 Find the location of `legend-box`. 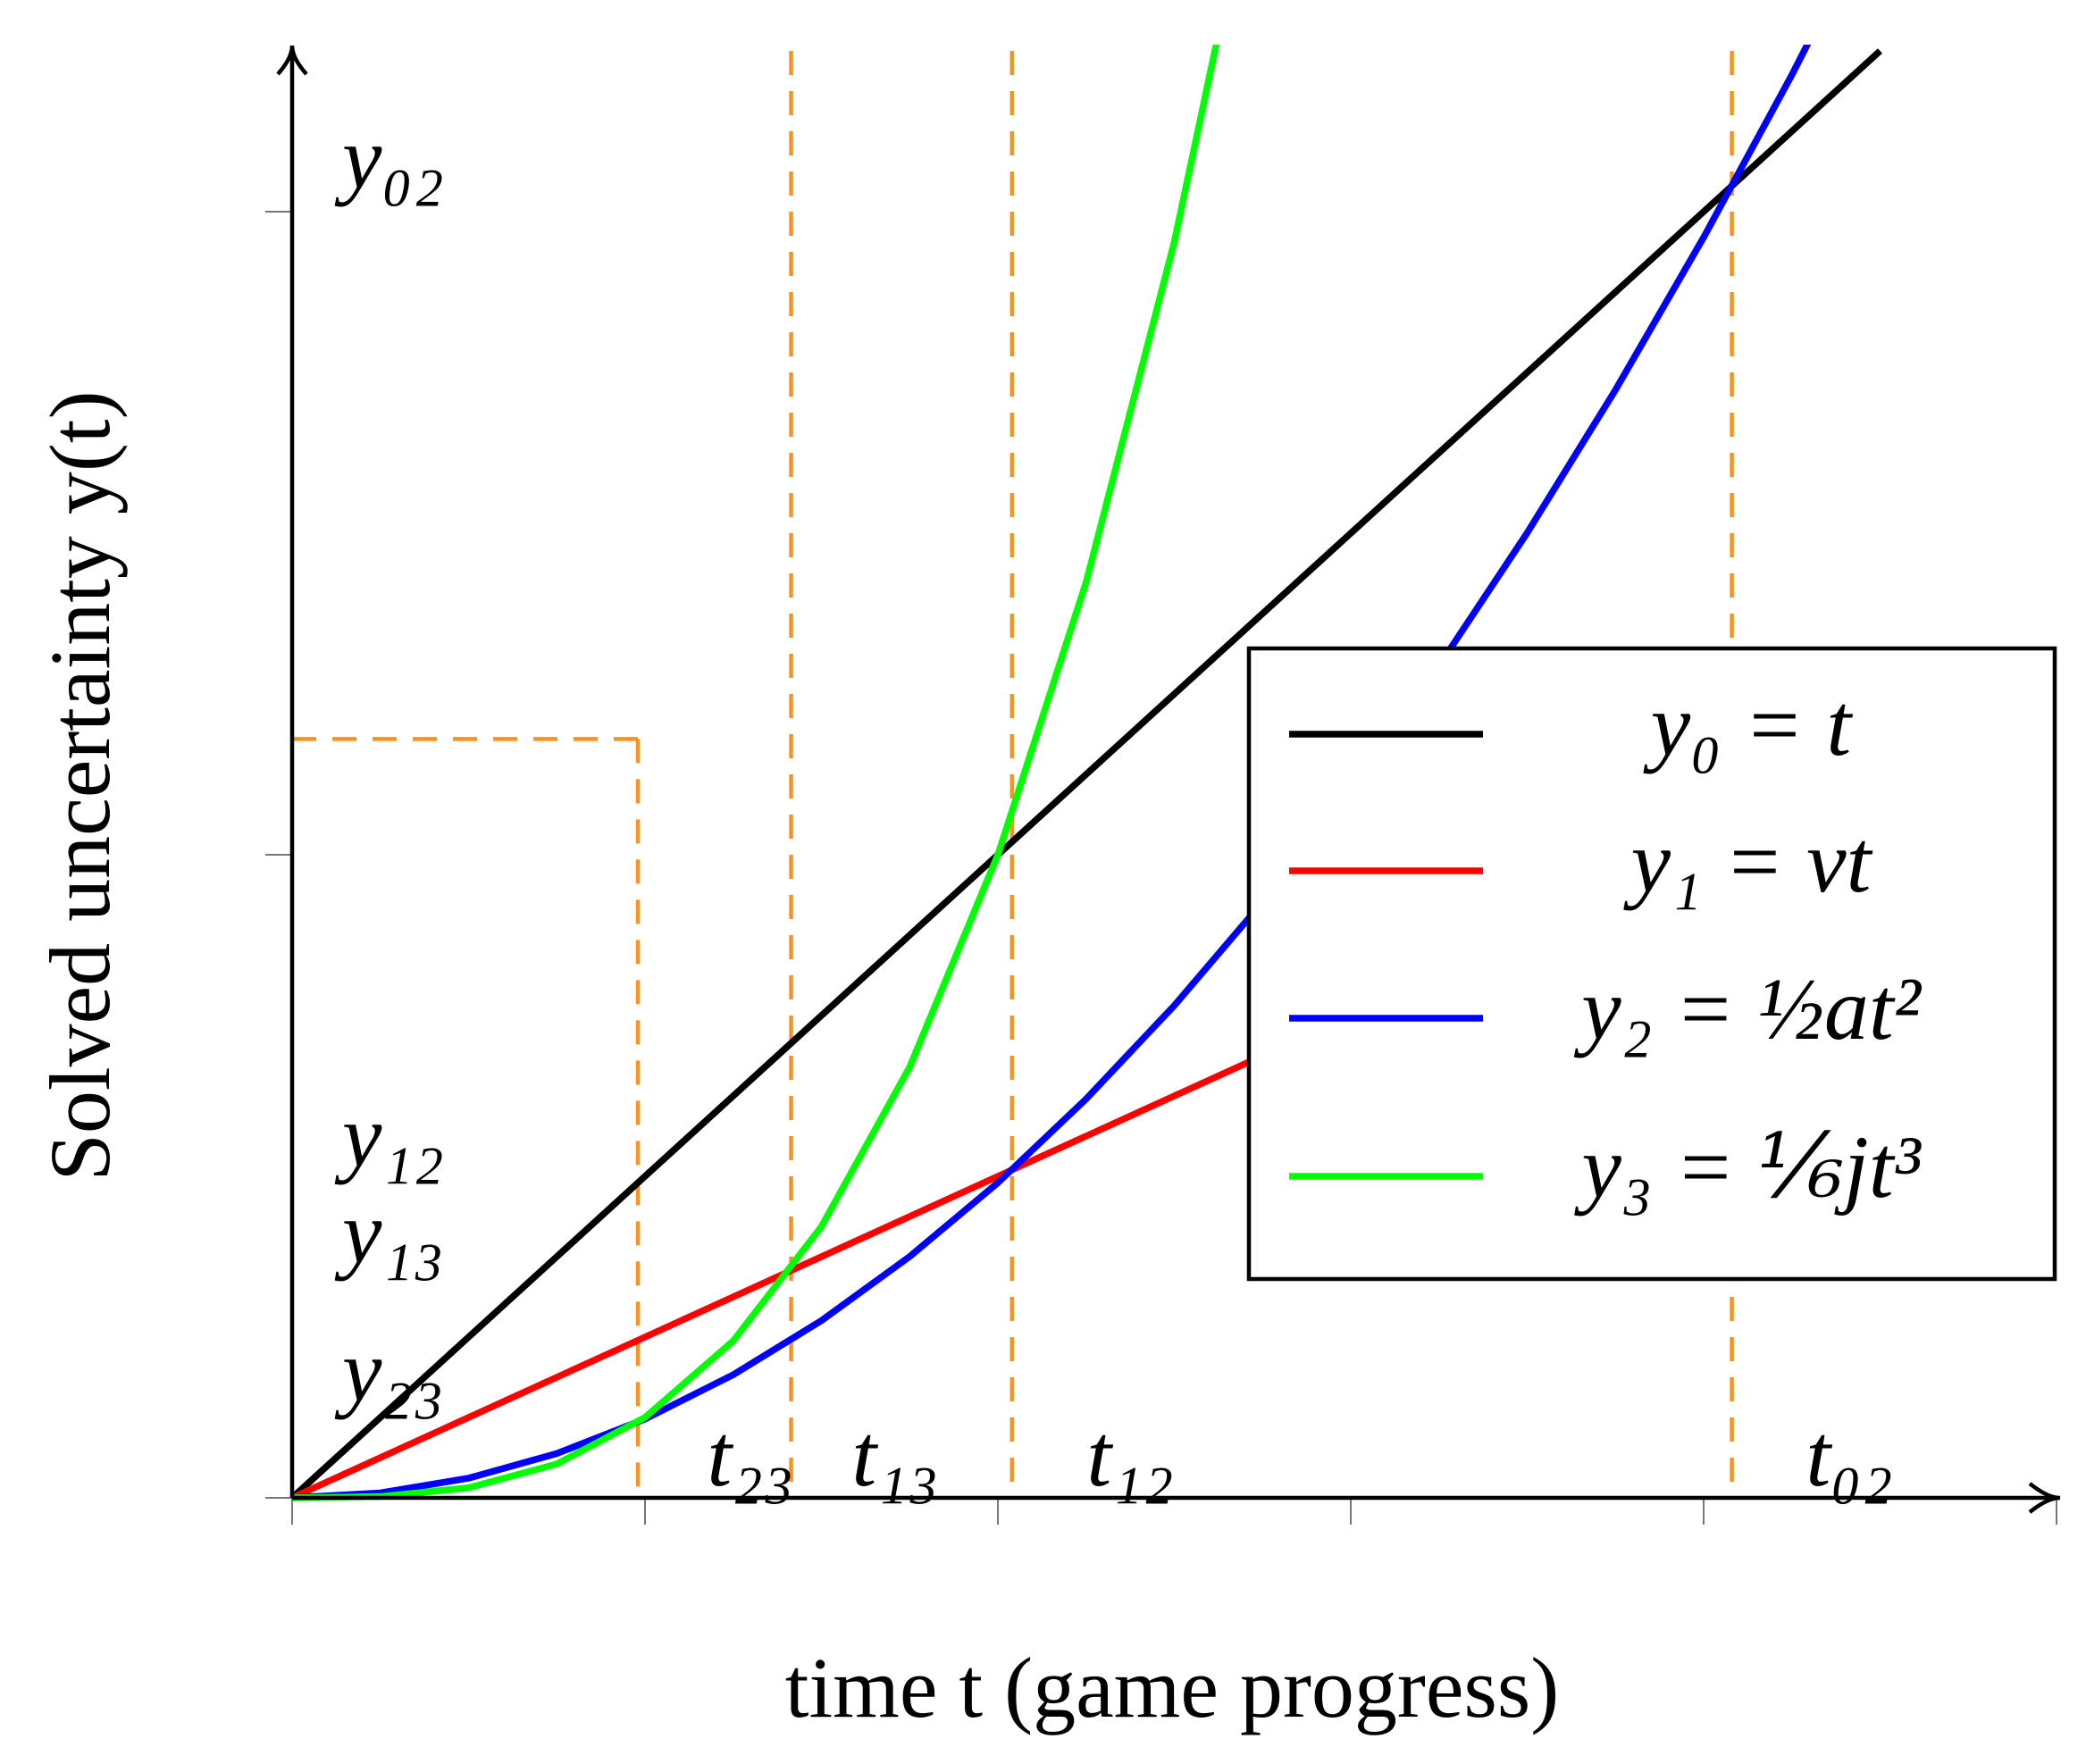

legend-box is located at coordinates (1651, 964).